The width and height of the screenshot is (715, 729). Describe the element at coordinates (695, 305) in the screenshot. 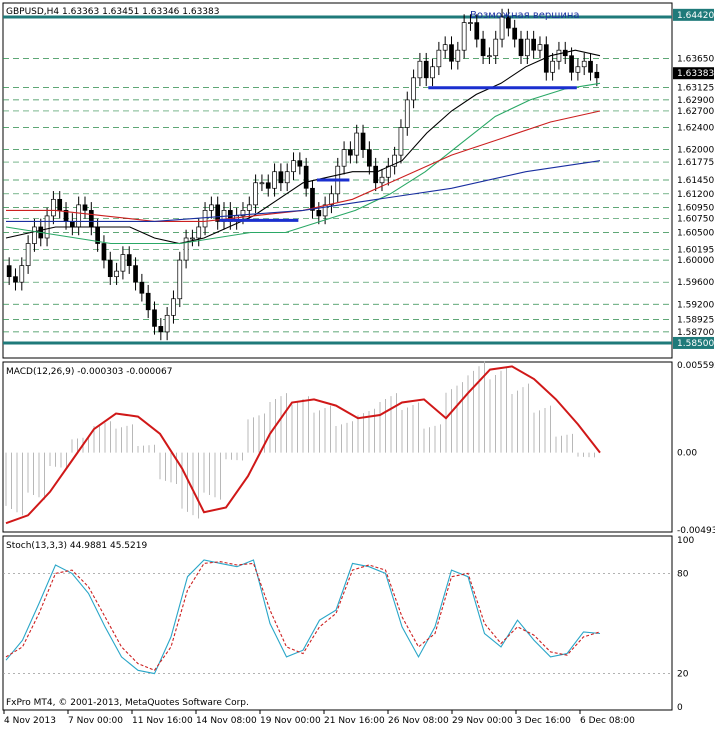

I see `price-tick-label: 1.59200` at that location.